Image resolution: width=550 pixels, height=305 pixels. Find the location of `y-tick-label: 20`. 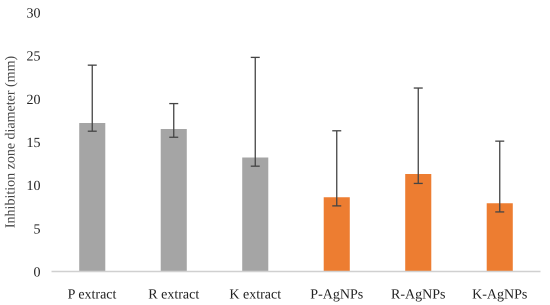

y-tick-label: 20 is located at coordinates (33, 100).